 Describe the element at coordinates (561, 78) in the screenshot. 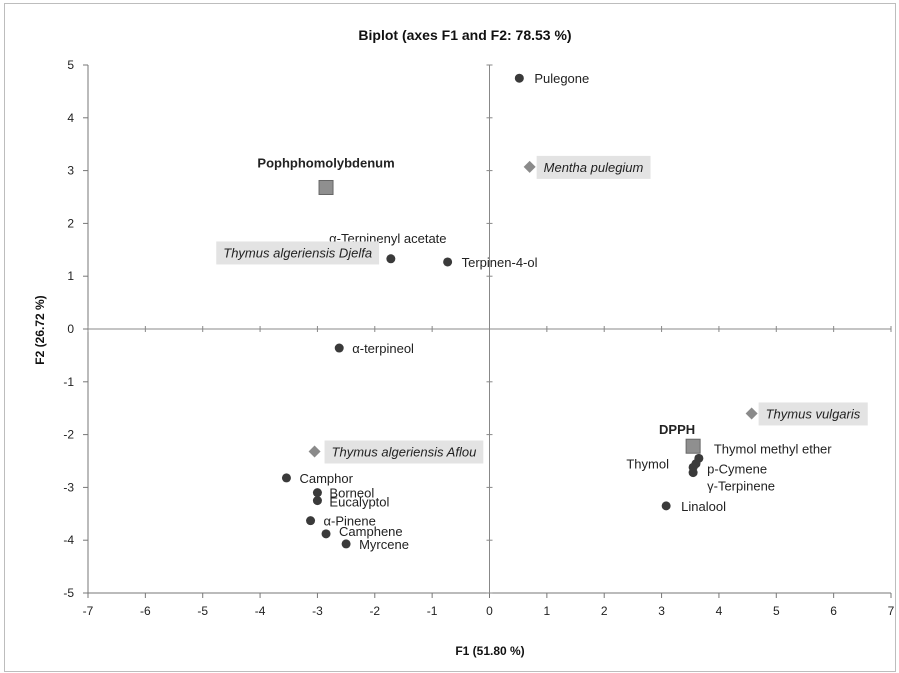

I see `point-label: Pulegone` at that location.